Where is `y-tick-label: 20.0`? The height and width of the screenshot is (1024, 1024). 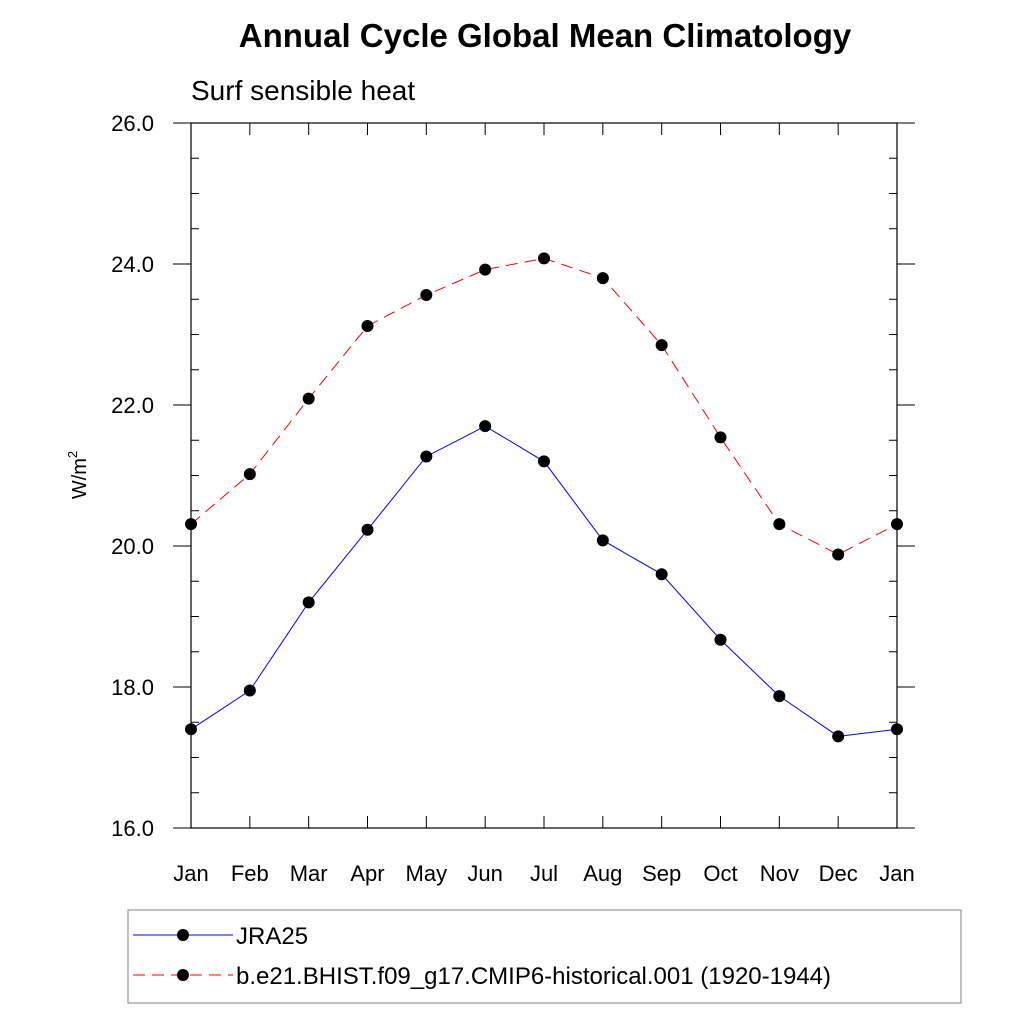 y-tick-label: 20.0 is located at coordinates (132, 546).